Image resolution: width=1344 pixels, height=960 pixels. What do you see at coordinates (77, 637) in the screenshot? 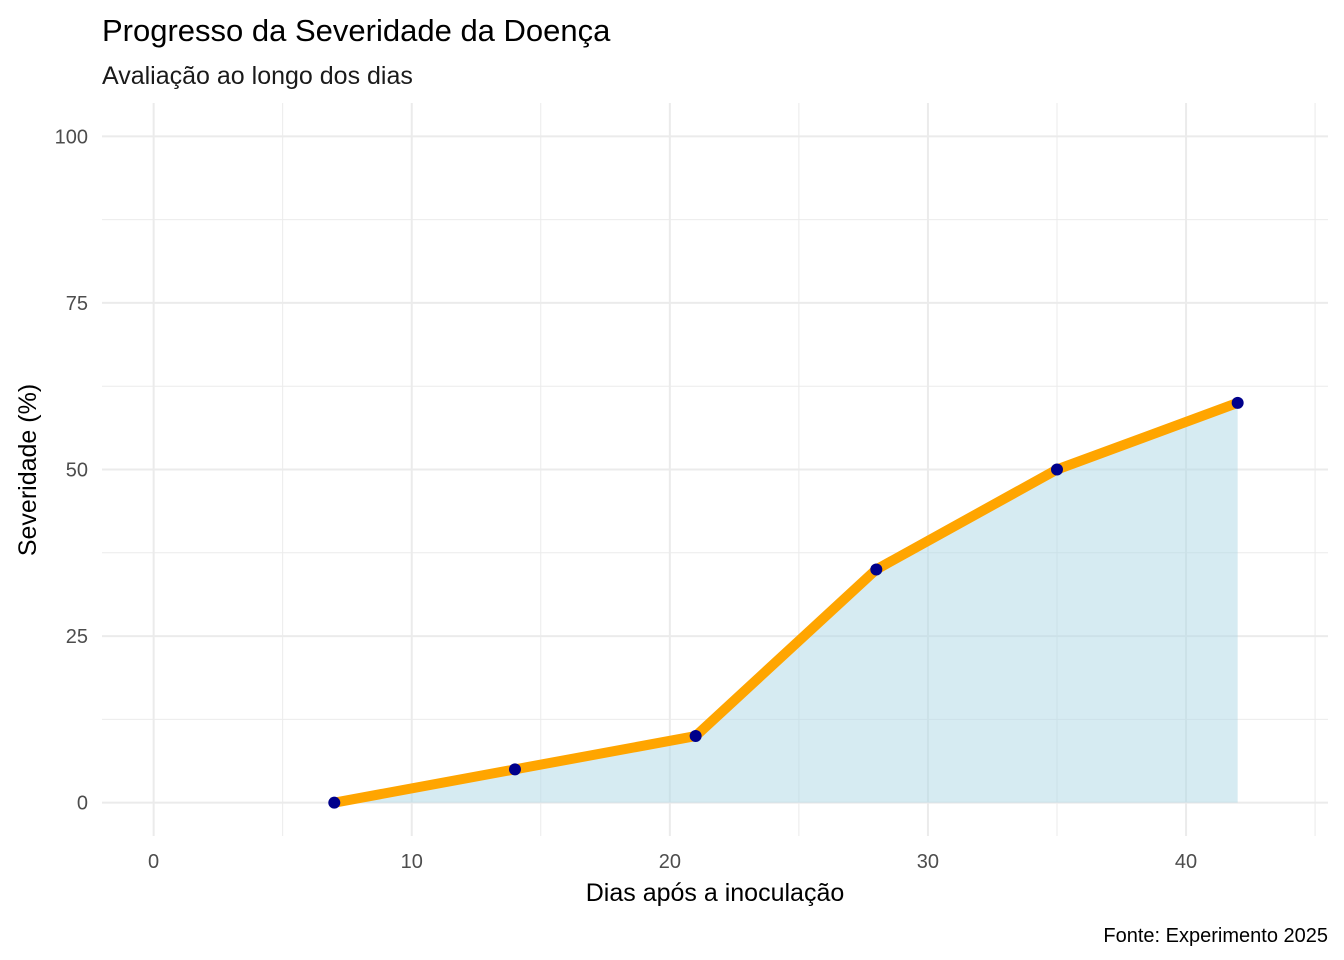
I see `y-tick-label: 25` at bounding box center [77, 637].